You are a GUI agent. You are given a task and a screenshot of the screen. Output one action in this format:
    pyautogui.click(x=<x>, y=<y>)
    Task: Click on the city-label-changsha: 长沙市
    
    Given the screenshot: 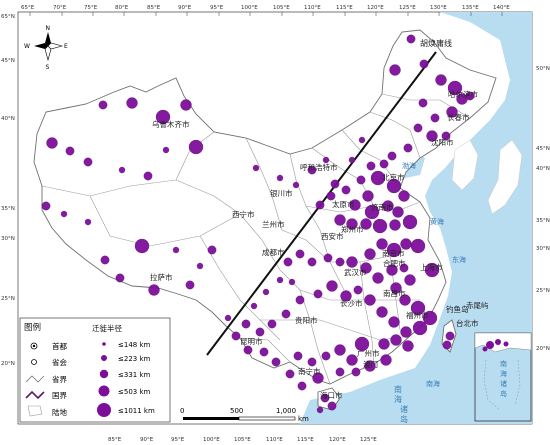 What is the action you would take?
    pyautogui.click(x=351, y=303)
    